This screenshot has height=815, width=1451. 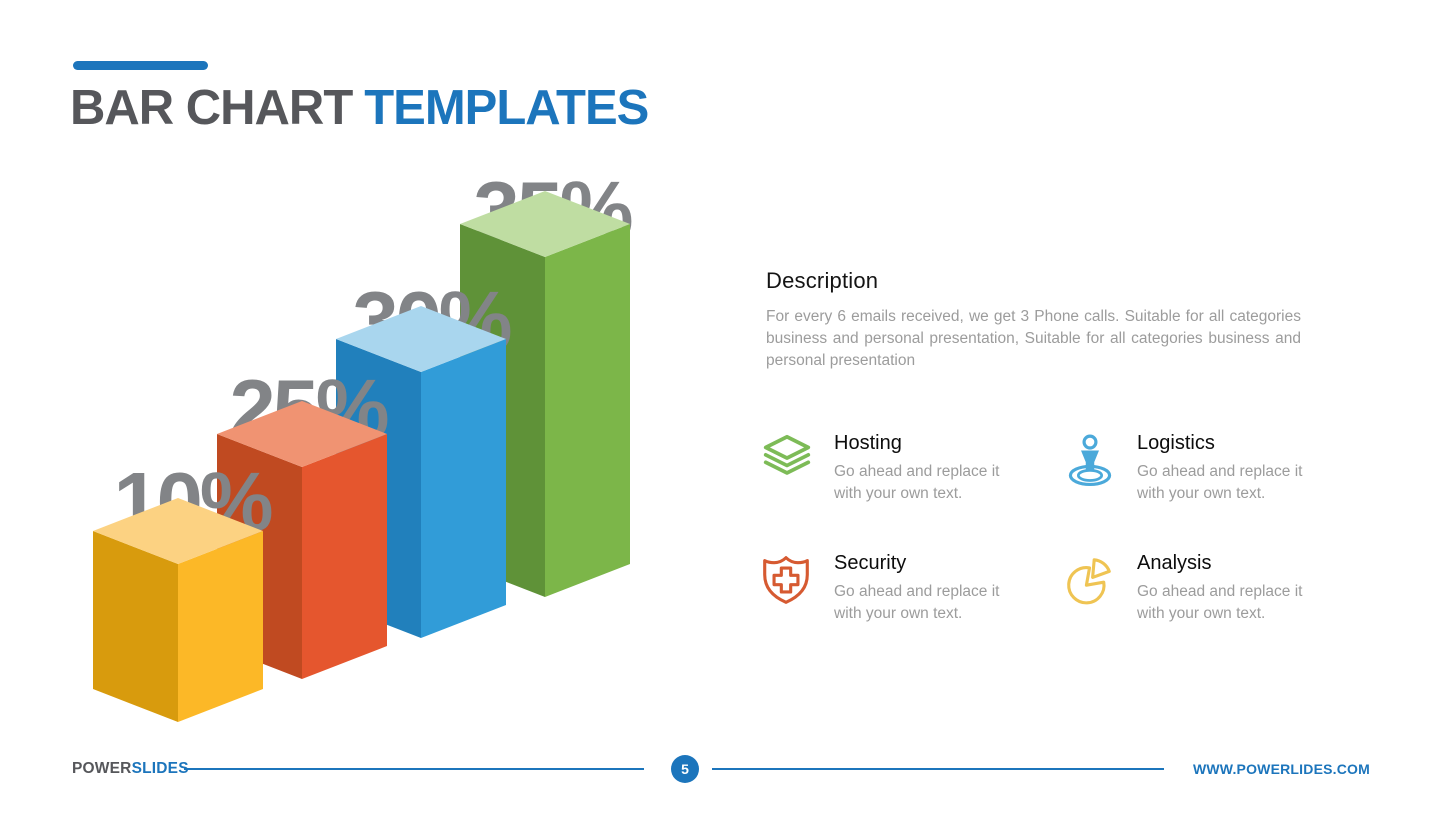 I want to click on footer-brand-logo: POWERSLIDES, so click(x=130, y=769).